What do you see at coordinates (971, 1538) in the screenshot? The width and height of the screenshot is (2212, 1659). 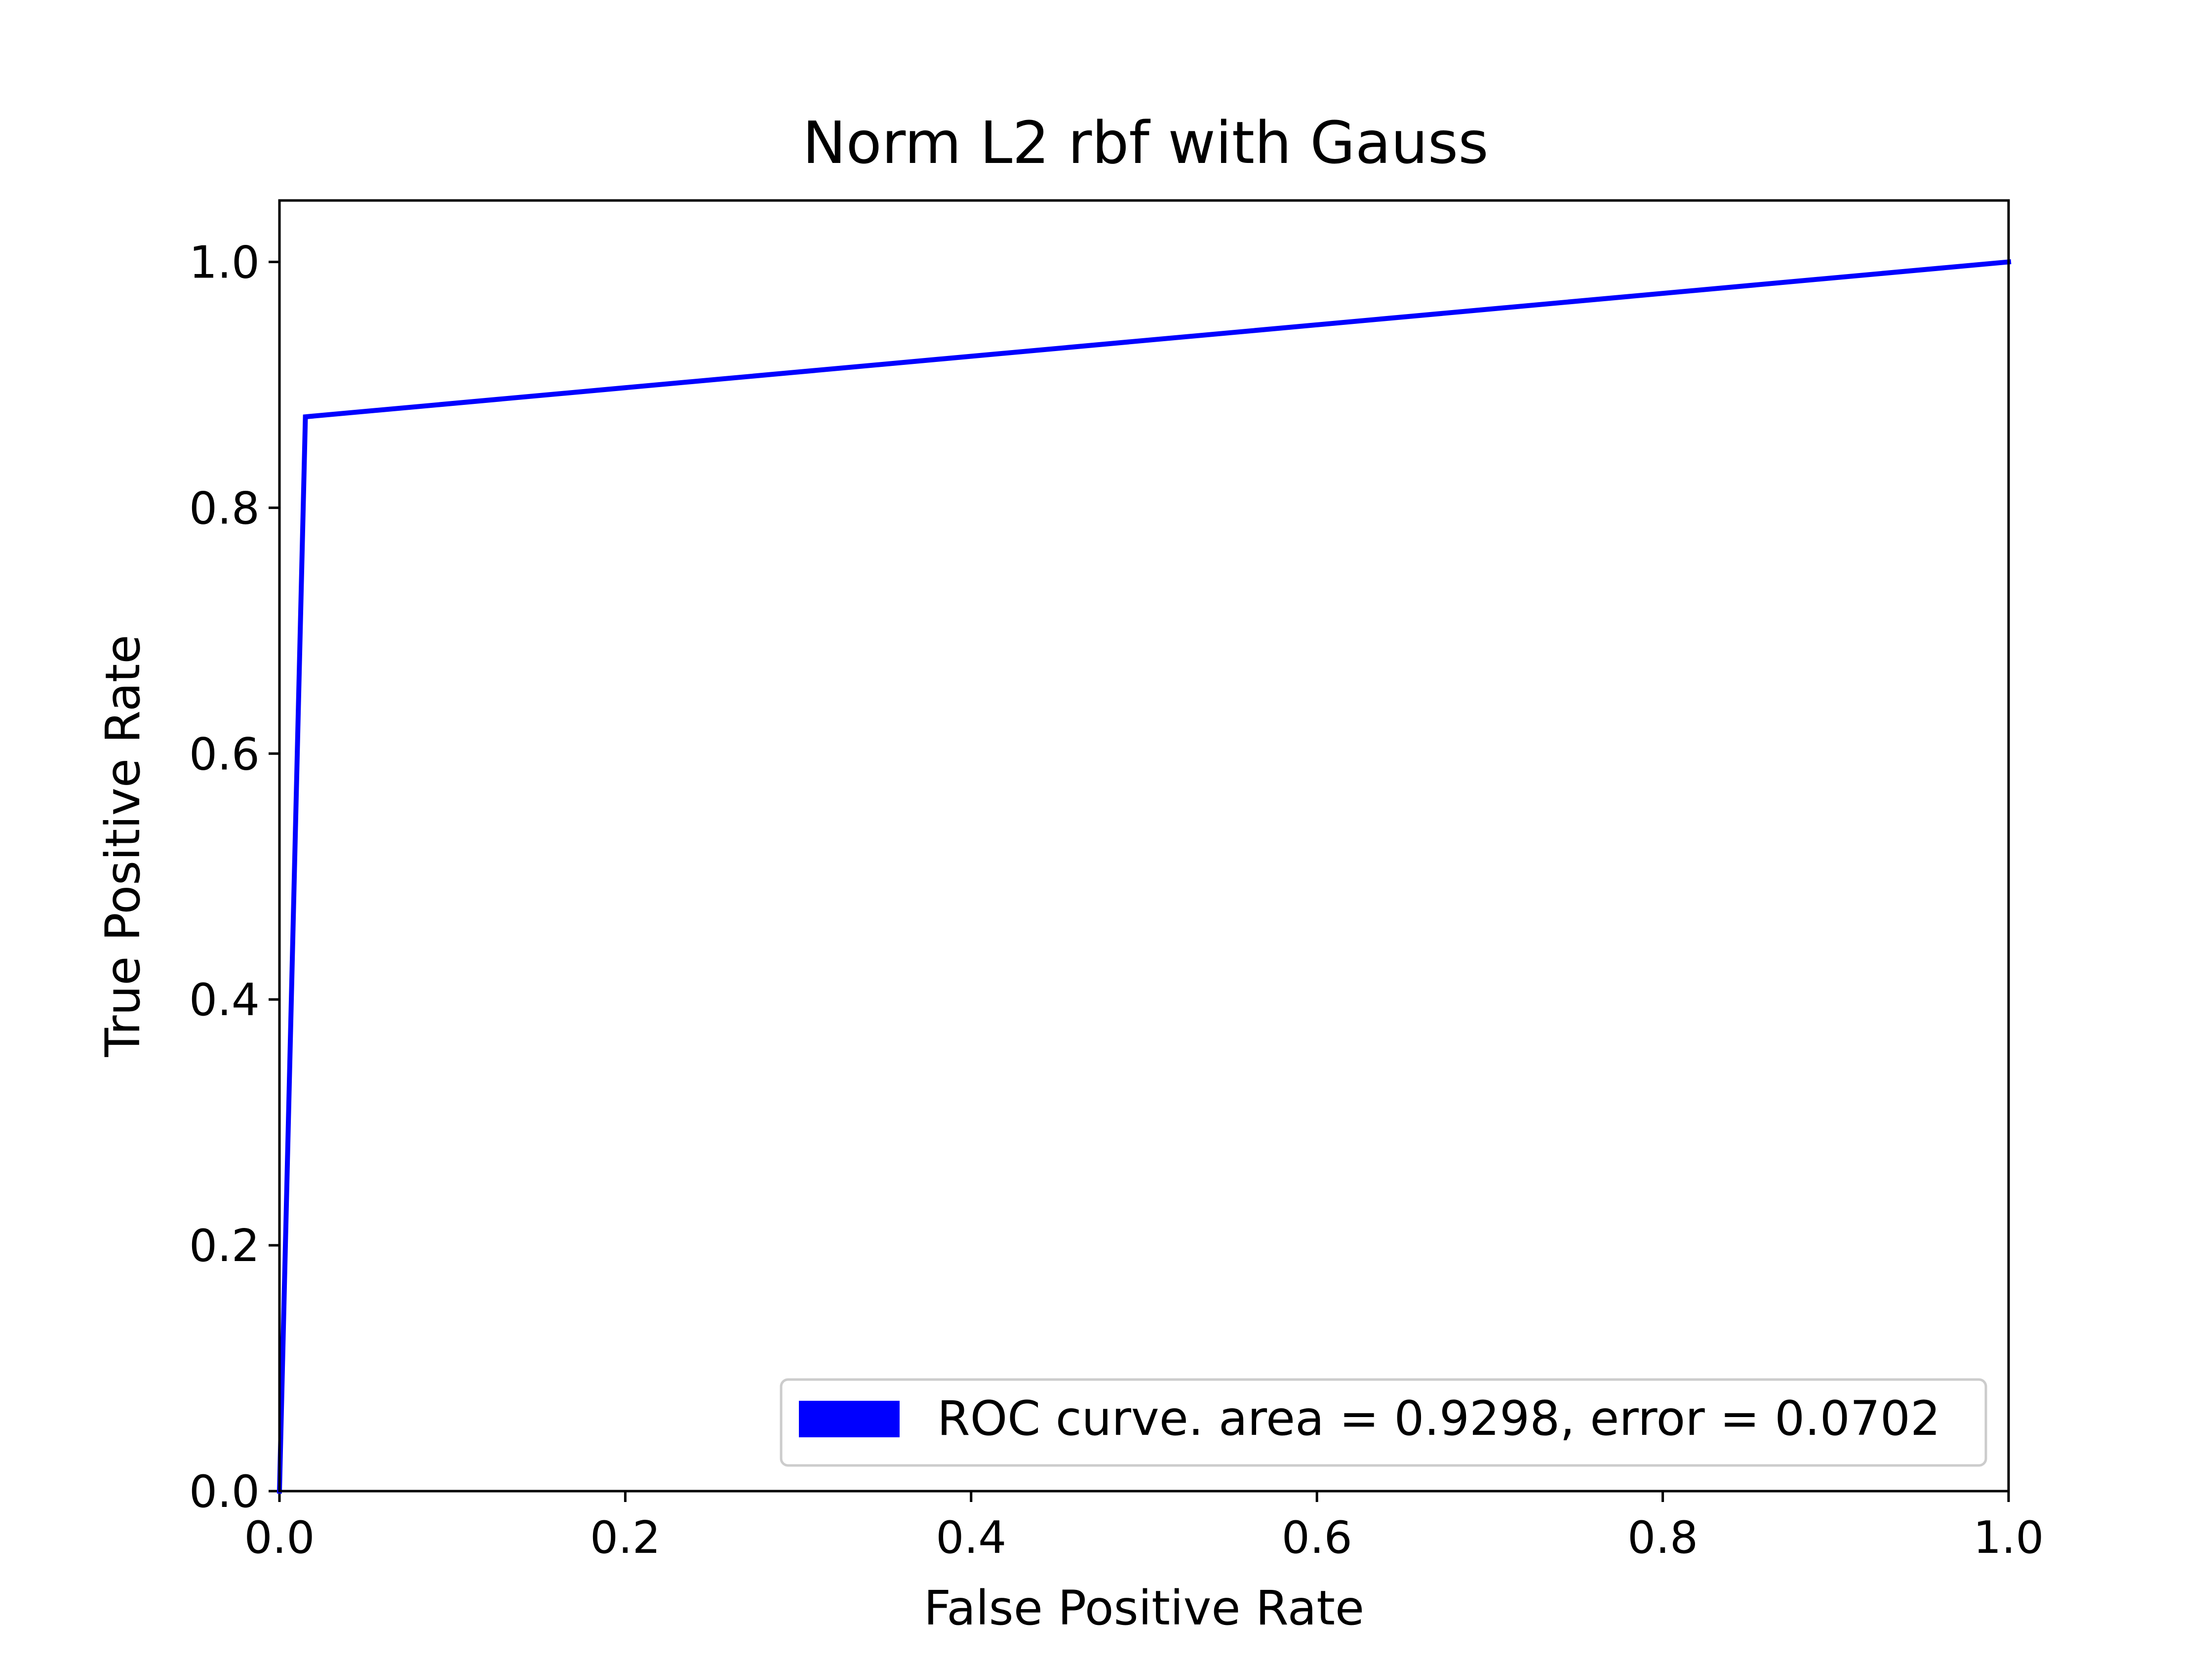 I see `x-tick-label: 0.4` at bounding box center [971, 1538].